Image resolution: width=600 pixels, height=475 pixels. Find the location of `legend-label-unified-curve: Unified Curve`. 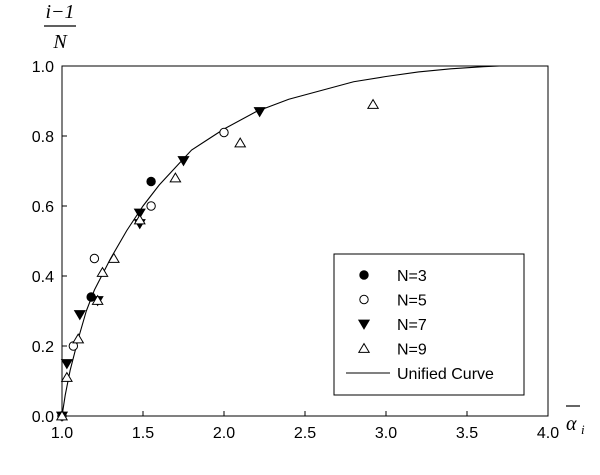

legend-label-unified-curve: Unified Curve is located at coordinates (445, 374).